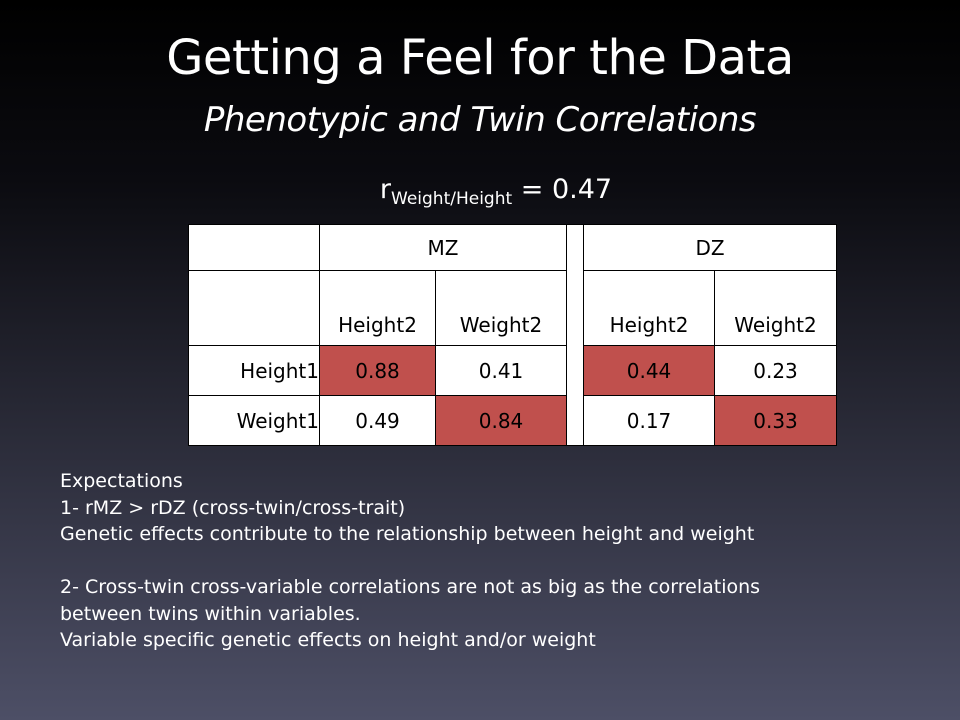  I want to click on notes-line-1: 1- rMZ > rDZ (cross-twin/cross-trait), so click(233, 507).